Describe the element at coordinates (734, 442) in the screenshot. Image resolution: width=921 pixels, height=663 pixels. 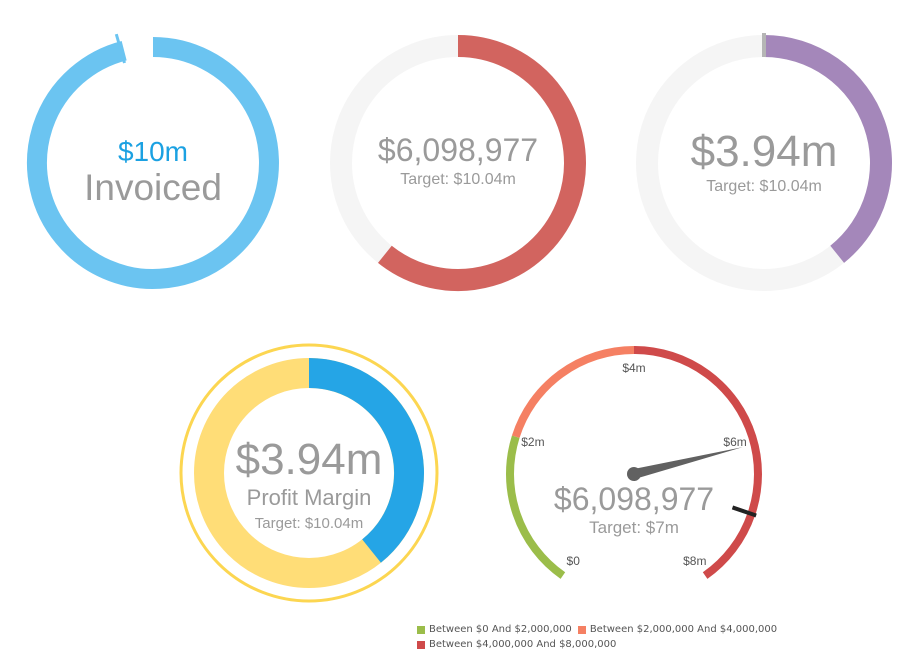
I see `dial-tick-label-3: $6m` at that location.